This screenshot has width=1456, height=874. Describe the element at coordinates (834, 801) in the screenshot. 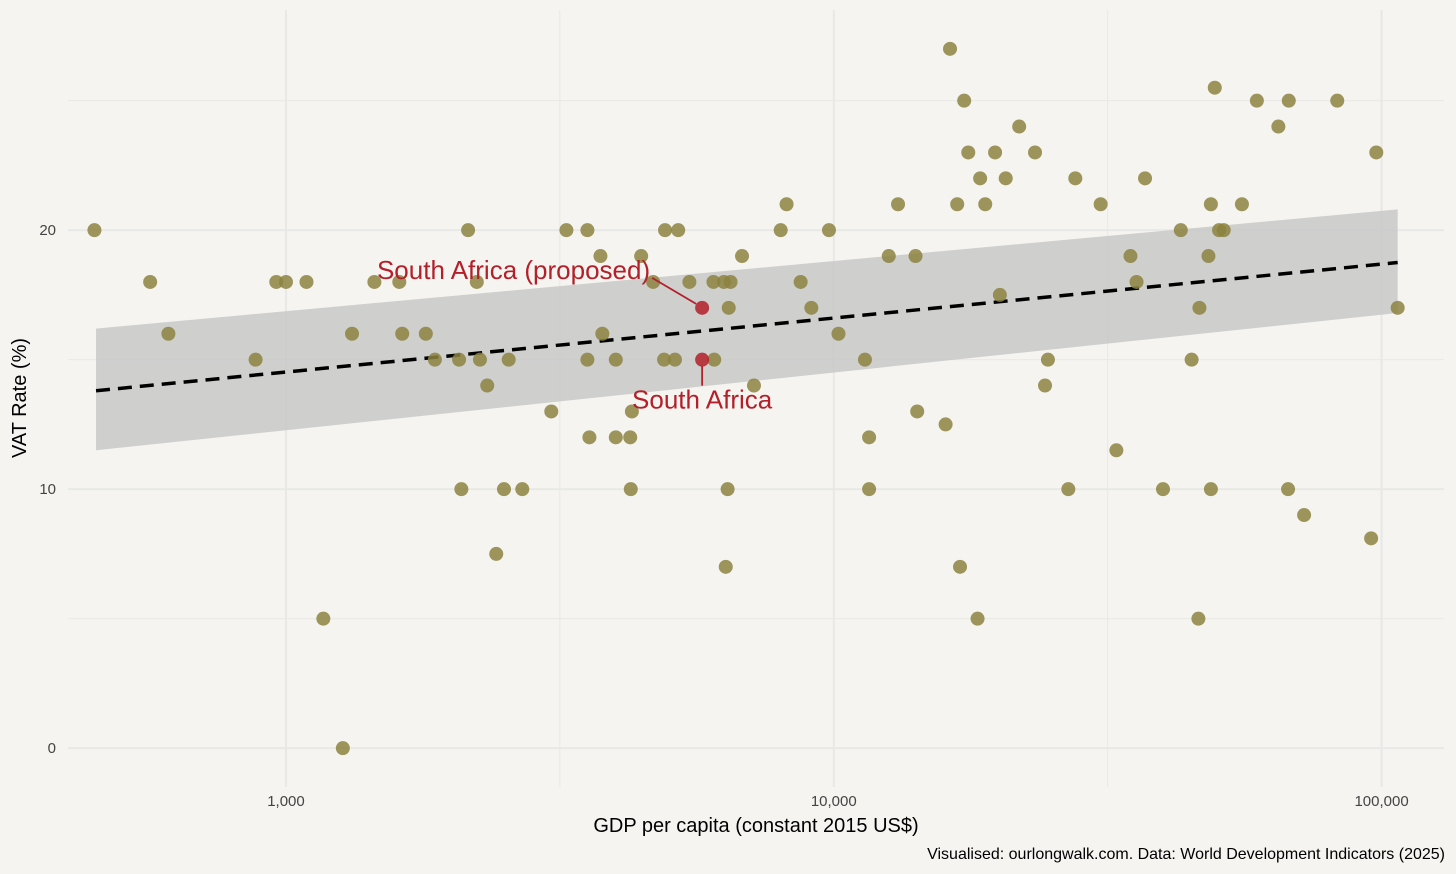

I see `x-tick-label: 10,000` at that location.